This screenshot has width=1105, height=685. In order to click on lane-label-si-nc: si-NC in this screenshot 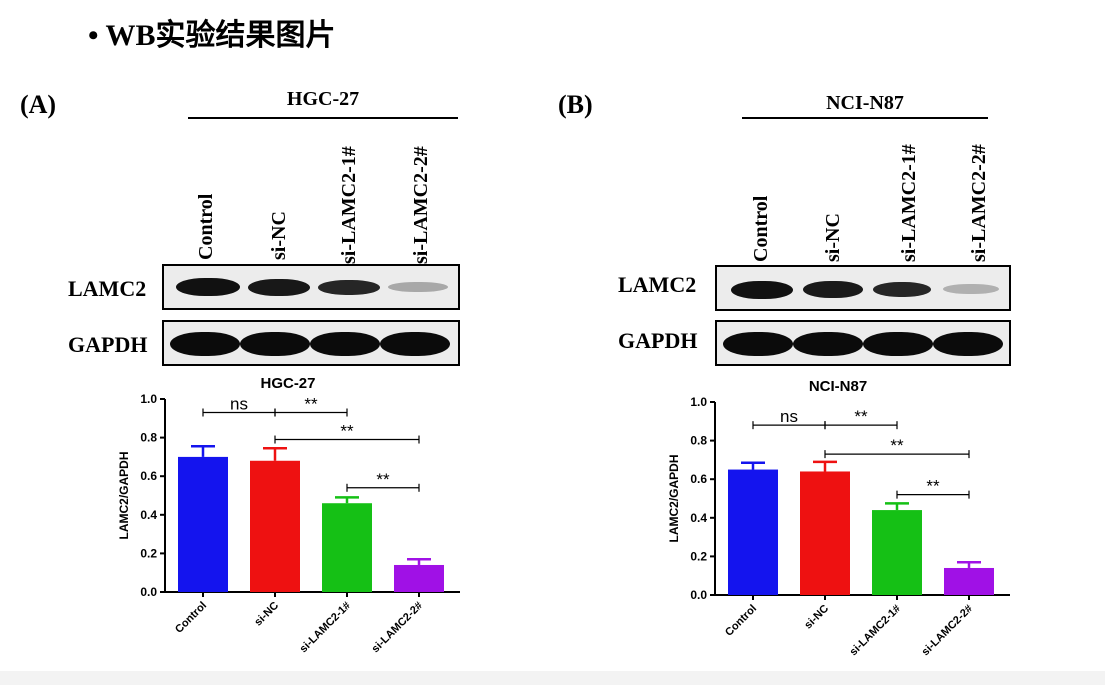, I will do `click(833, 237)`.